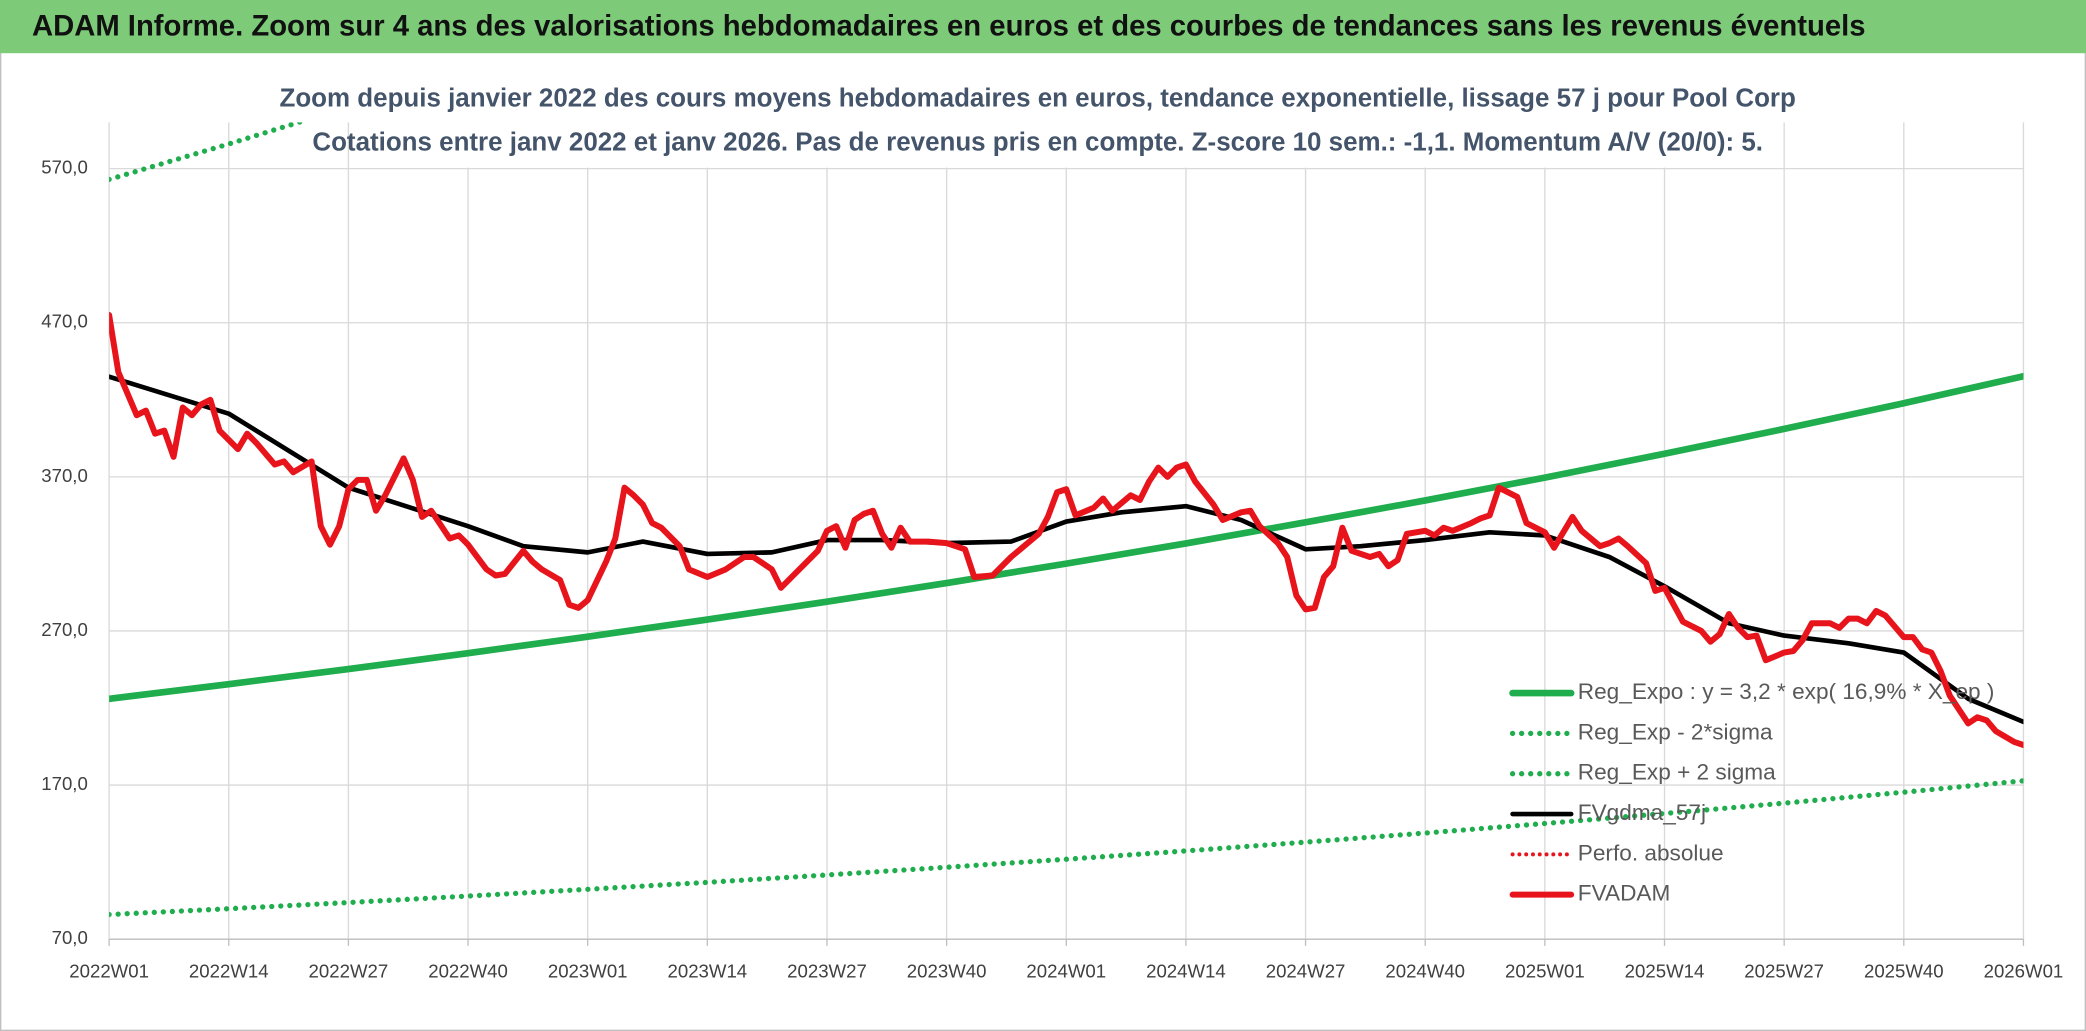 The height and width of the screenshot is (1031, 2086). I want to click on x-tick-label: 2026W01, so click(2024, 970).